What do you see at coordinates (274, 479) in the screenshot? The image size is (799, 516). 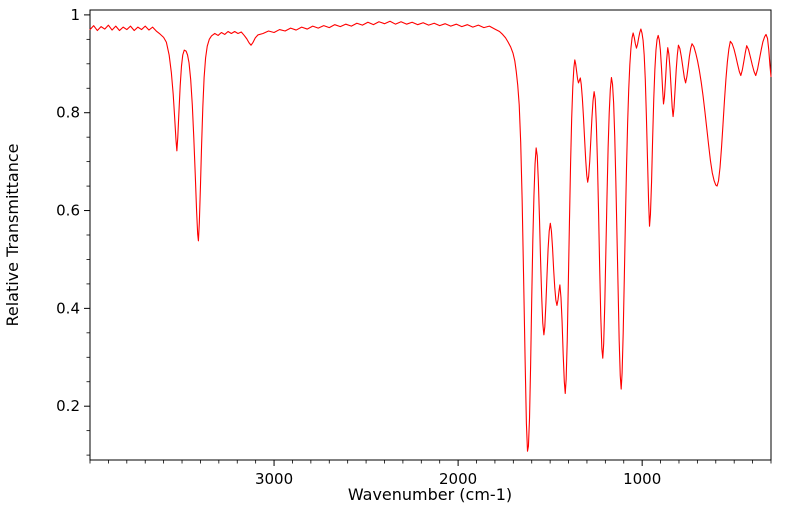 I see `x-tick-label: 3000` at bounding box center [274, 479].